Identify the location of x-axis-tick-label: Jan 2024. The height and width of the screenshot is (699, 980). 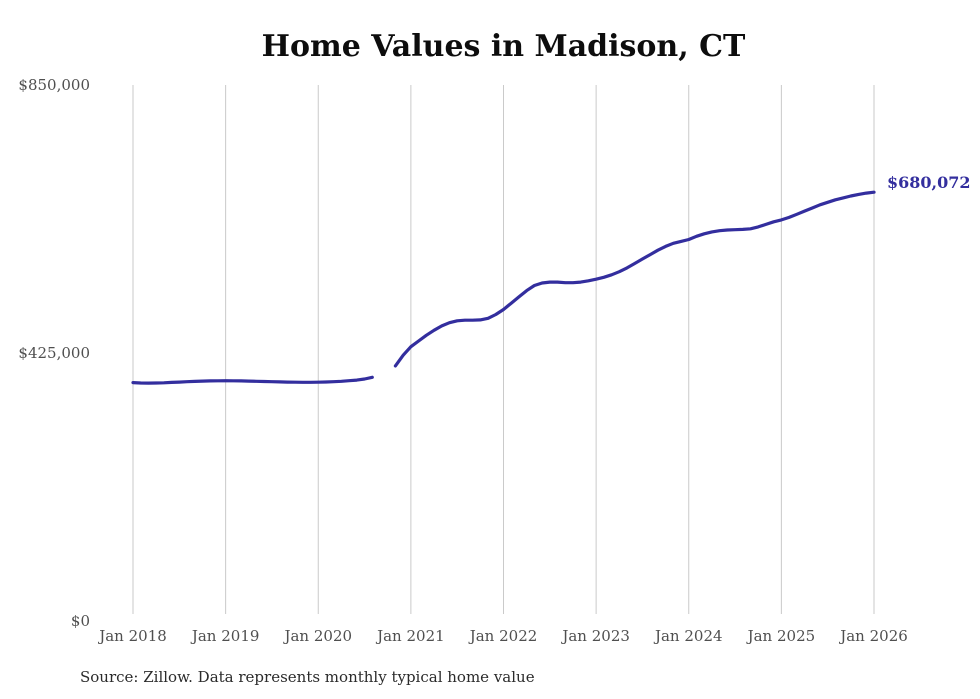
(688, 636).